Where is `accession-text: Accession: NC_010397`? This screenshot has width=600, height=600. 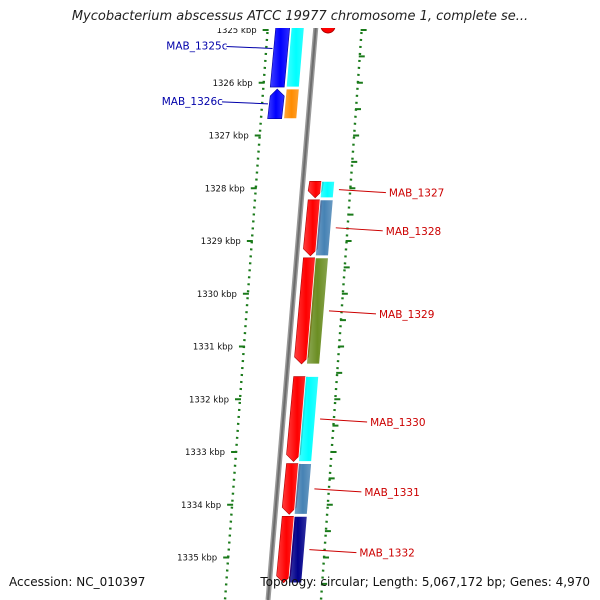 accession-text: Accession: NC_010397 is located at coordinates (77, 582).